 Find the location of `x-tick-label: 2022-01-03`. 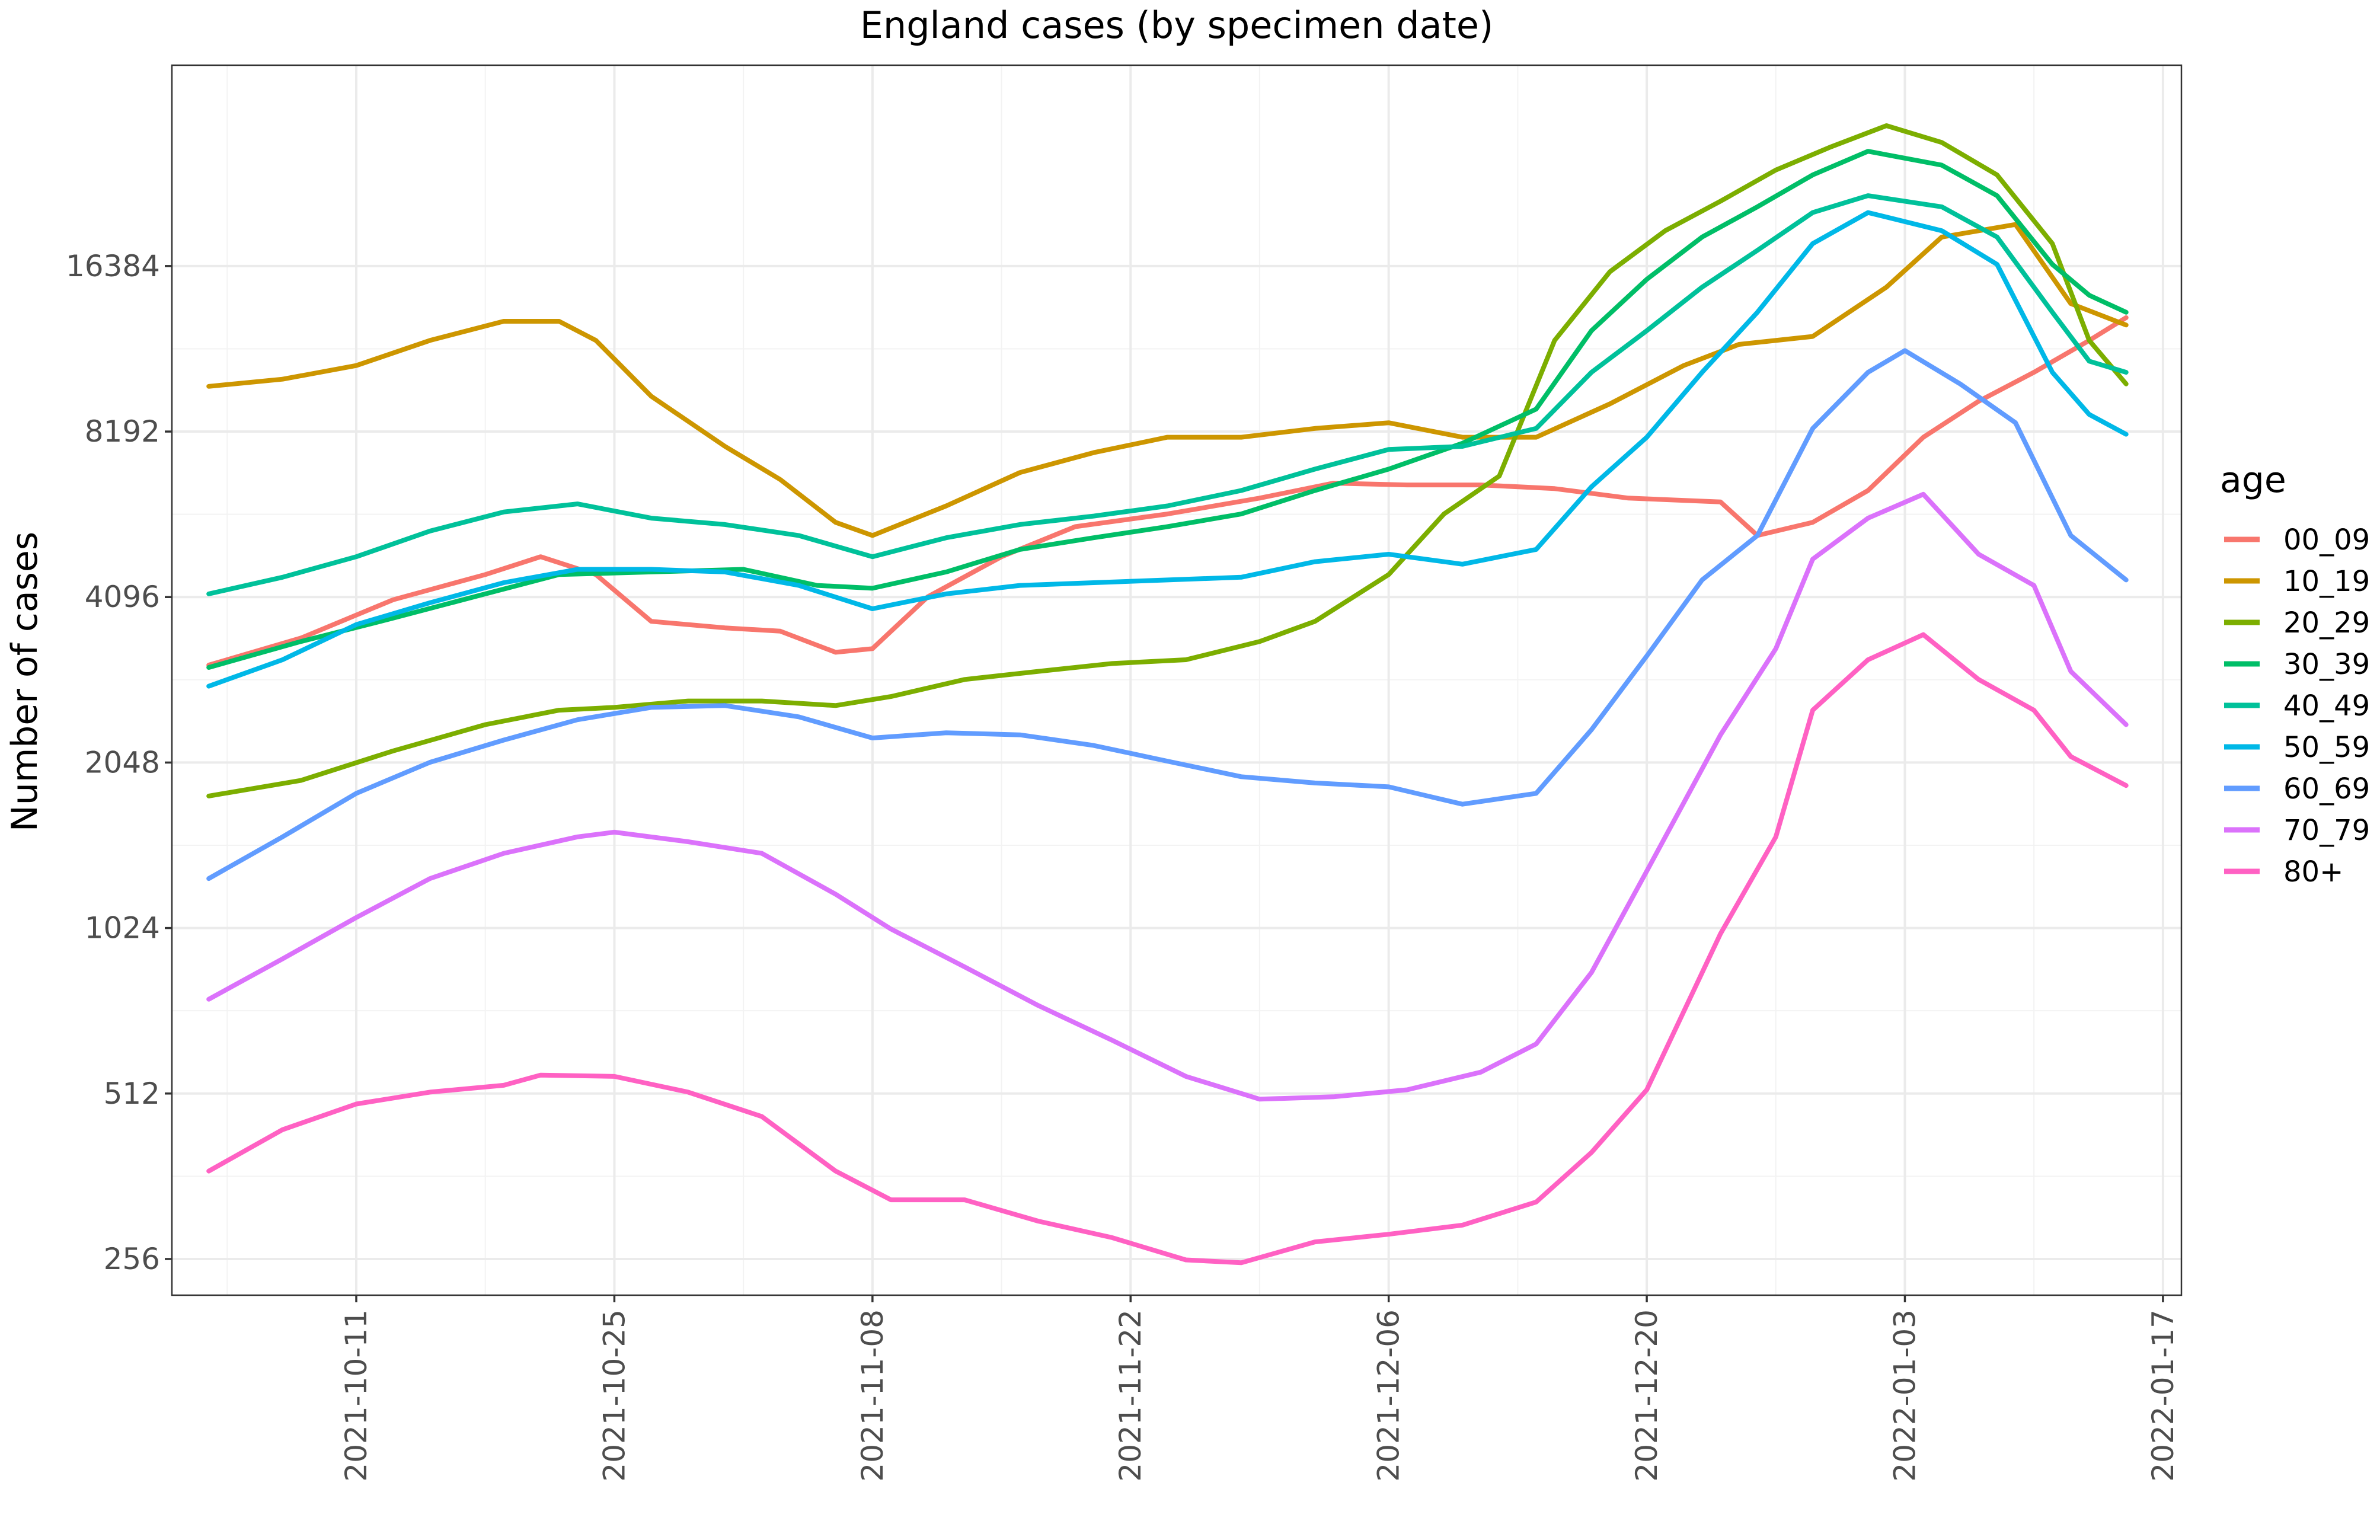

x-tick-label: 2022-01-03 is located at coordinates (1905, 1396).